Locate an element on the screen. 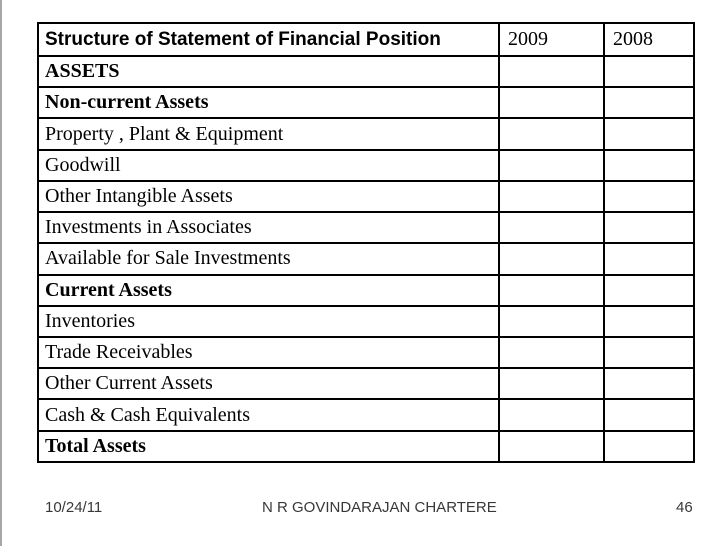 This screenshot has height=546, width=728. table-row: Cash & Cash Equivalents is located at coordinates (366, 415).